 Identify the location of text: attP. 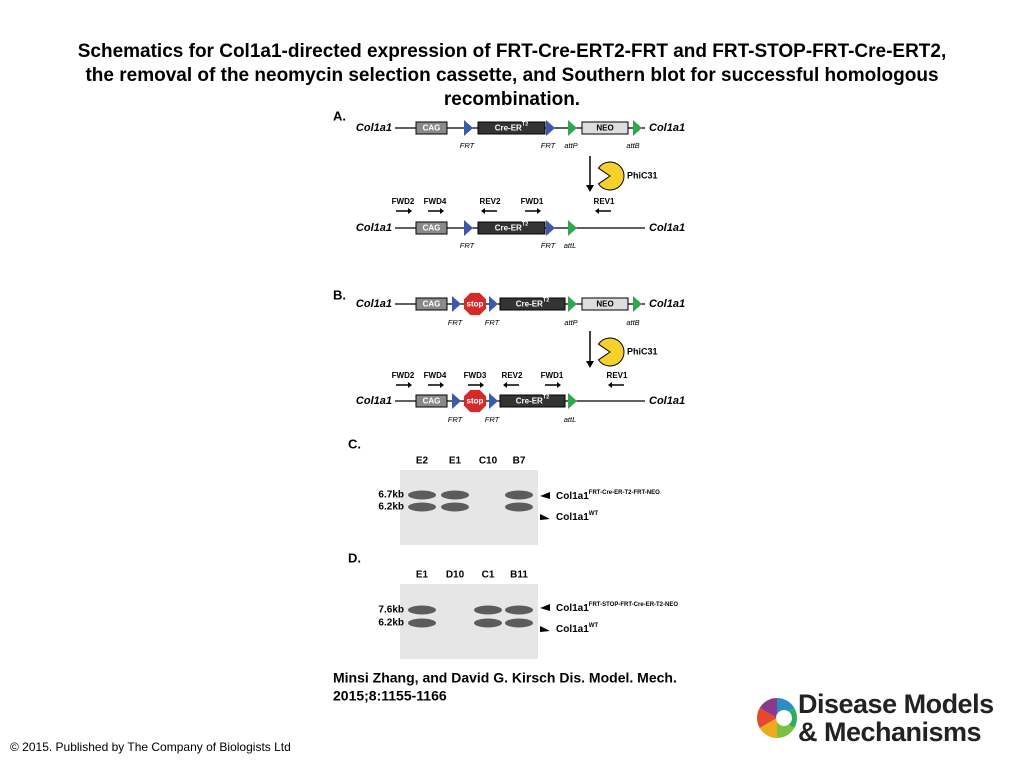
(570, 145).